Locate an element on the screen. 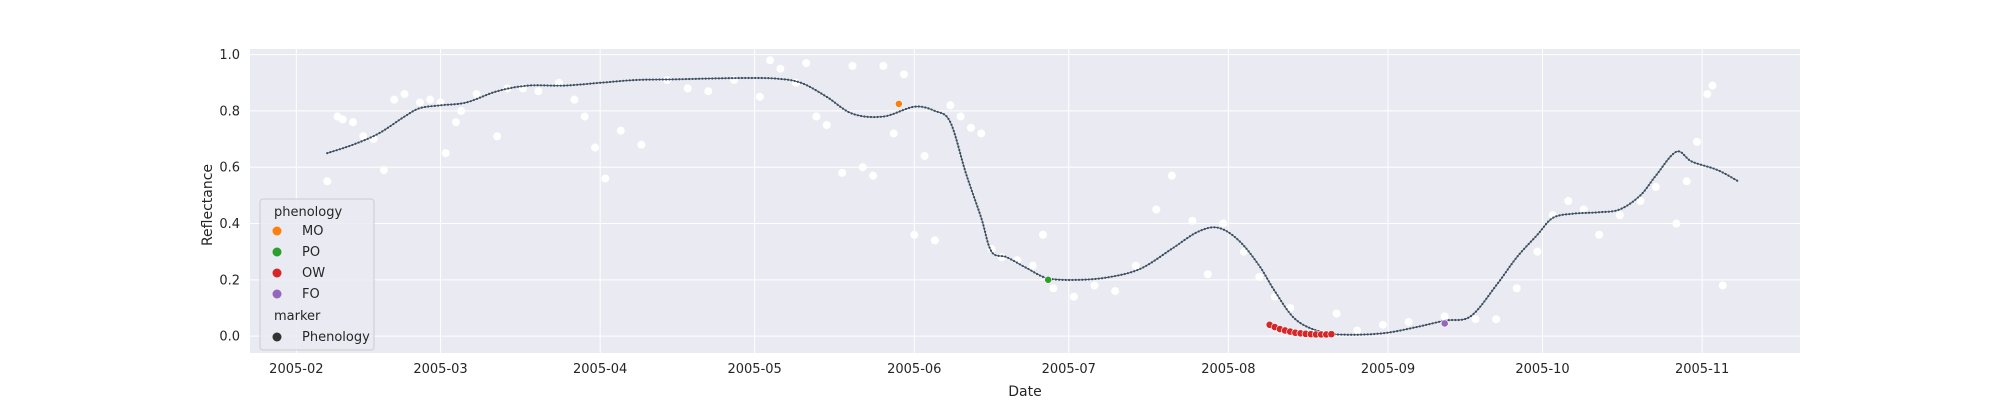 This screenshot has height=400, width=2000. legend-marker-mo is located at coordinates (277, 231).